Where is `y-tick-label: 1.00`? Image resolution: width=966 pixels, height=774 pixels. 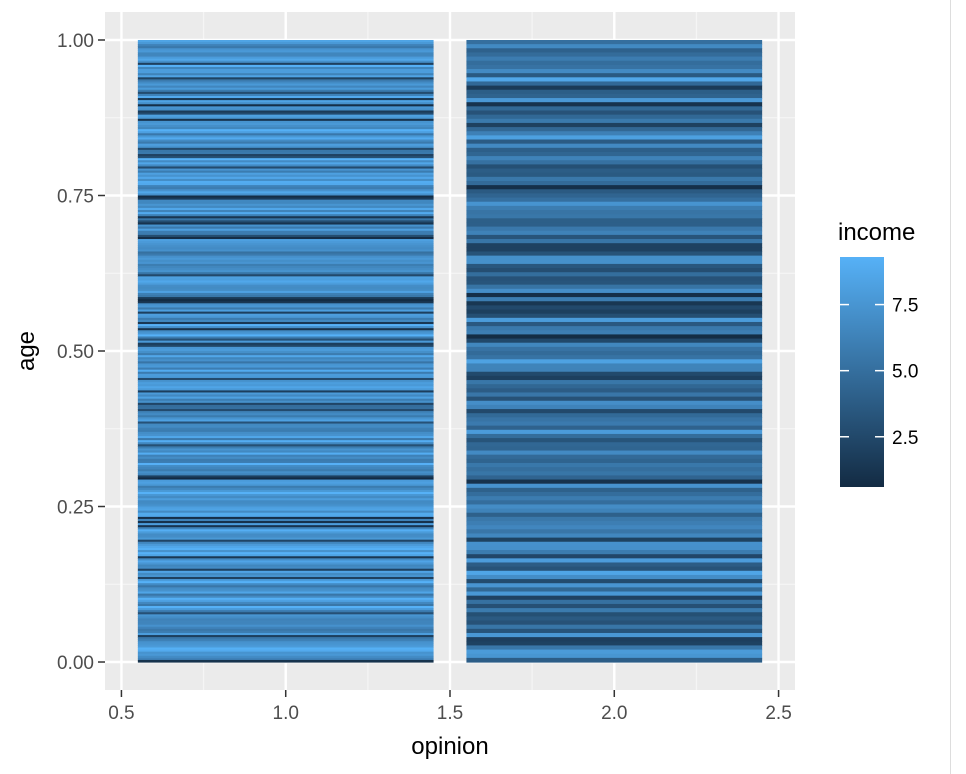 y-tick-label: 1.00 is located at coordinates (75, 41).